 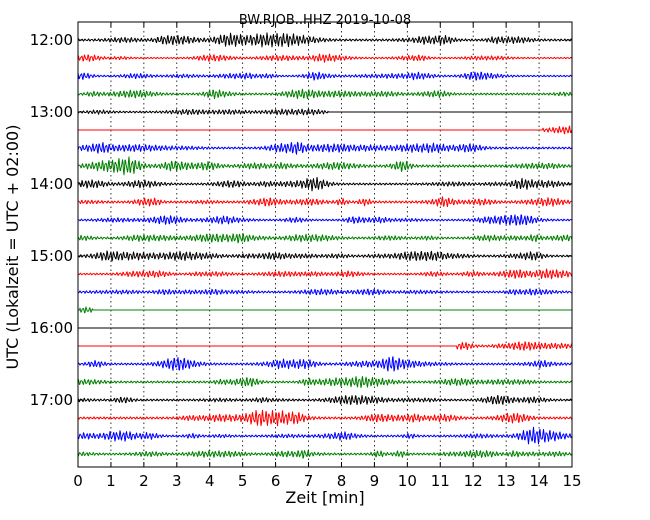 I want to click on x-tick-label: 10, so click(x=407, y=481).